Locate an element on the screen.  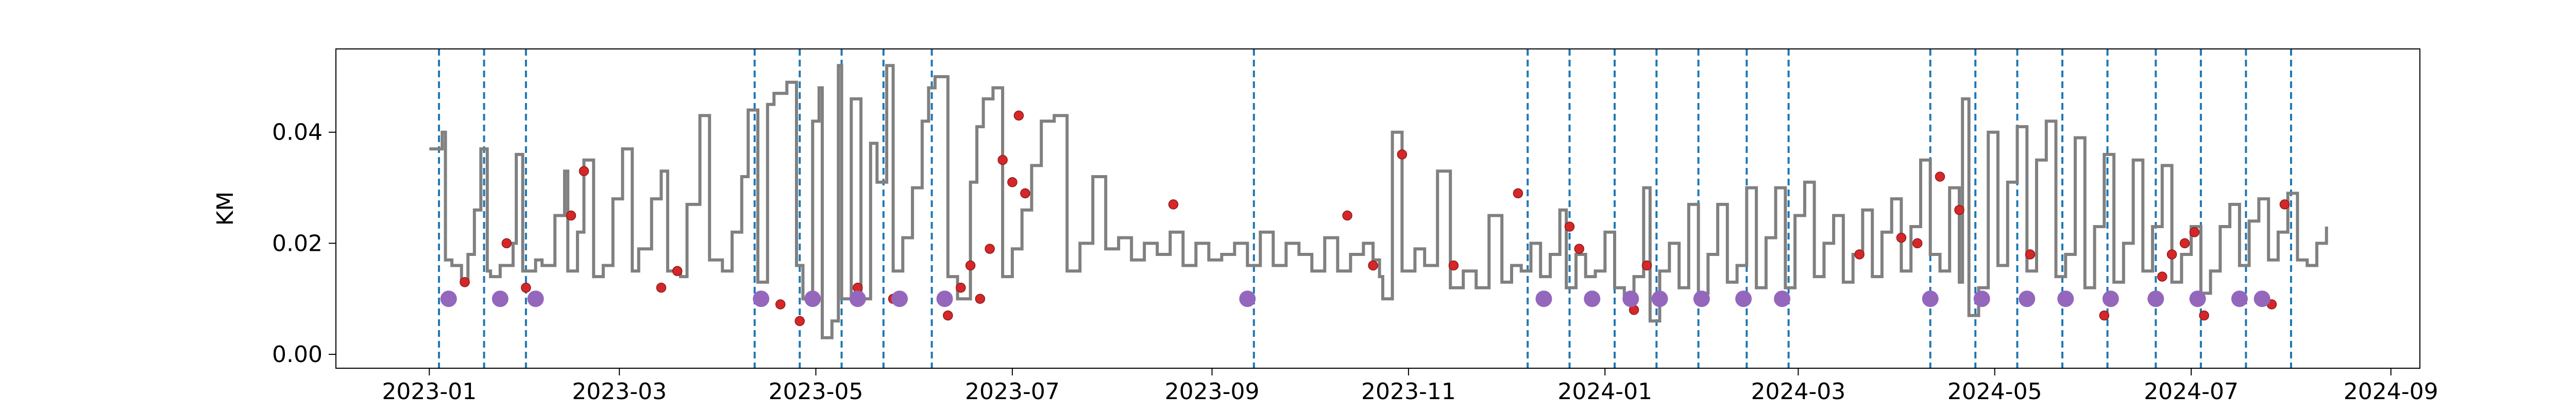
x-tick-label-2: 2023-05 is located at coordinates (816, 392).